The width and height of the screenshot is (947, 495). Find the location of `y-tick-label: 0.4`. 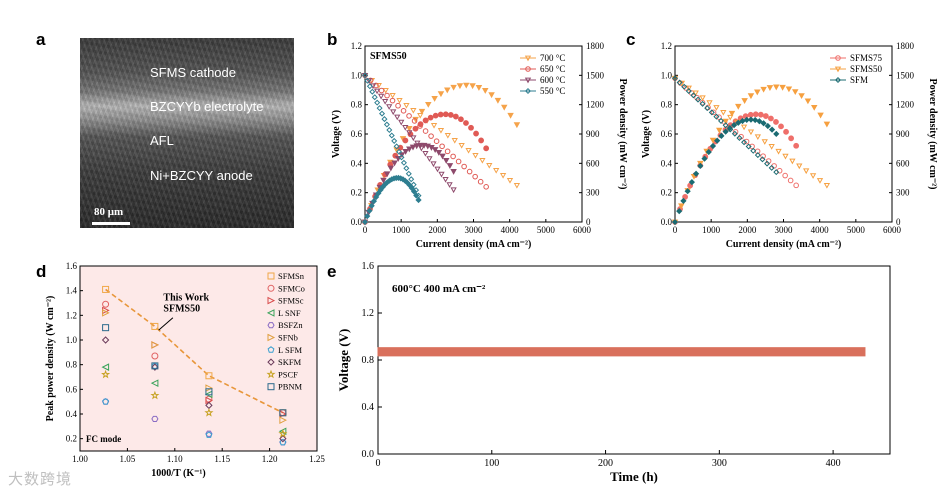

y-tick-label: 0.4 is located at coordinates (72, 414).